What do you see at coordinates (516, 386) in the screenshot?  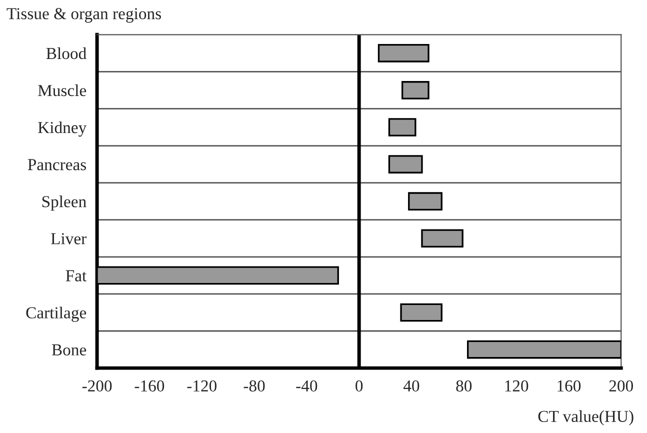 I see `x-tick-label: 120` at bounding box center [516, 386].